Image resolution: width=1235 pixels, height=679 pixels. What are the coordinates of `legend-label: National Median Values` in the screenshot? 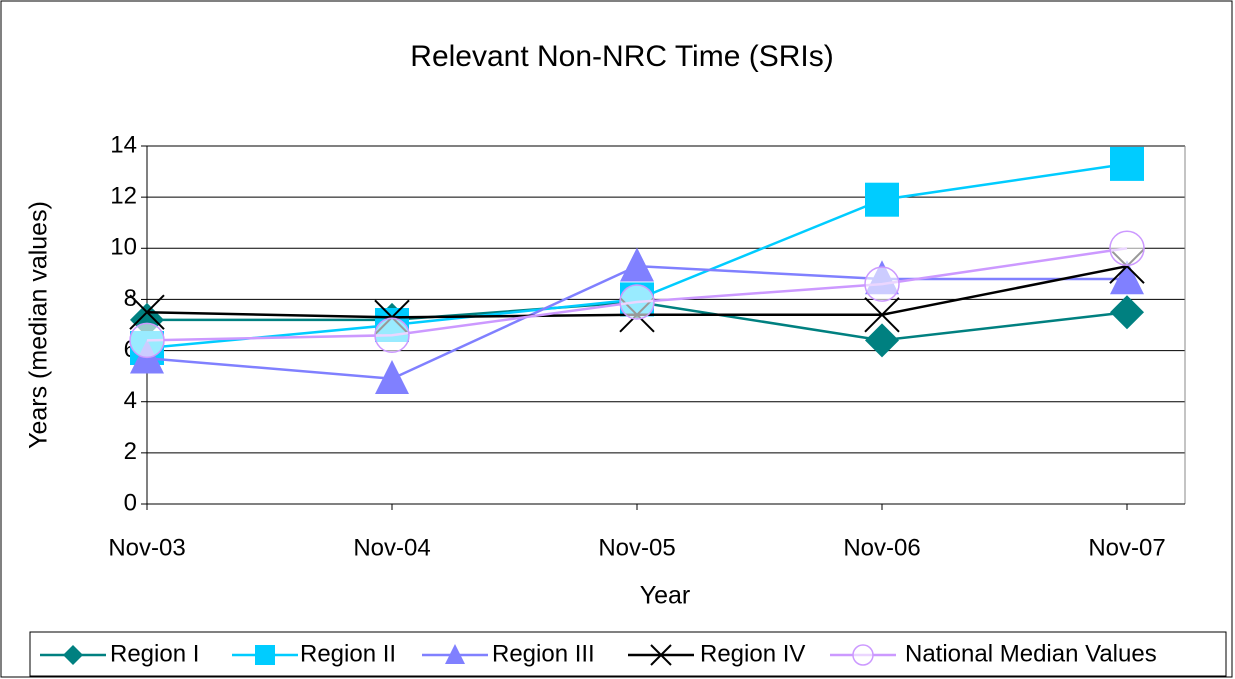 It's located at (1031, 653).